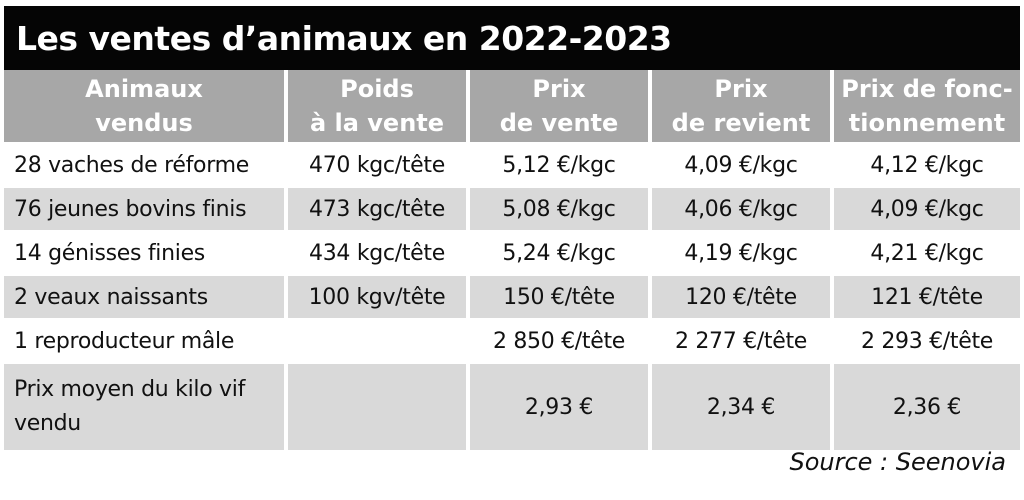  Describe the element at coordinates (145, 406) in the screenshot. I see `cell-animal: Prix moyen du kilo vif vendu` at that location.